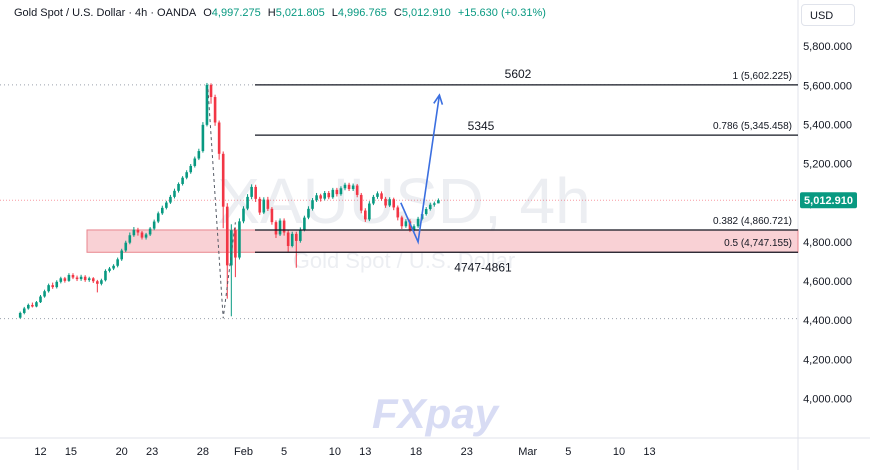 This screenshot has width=870, height=470. I want to click on x-tick-label: 18, so click(416, 452).